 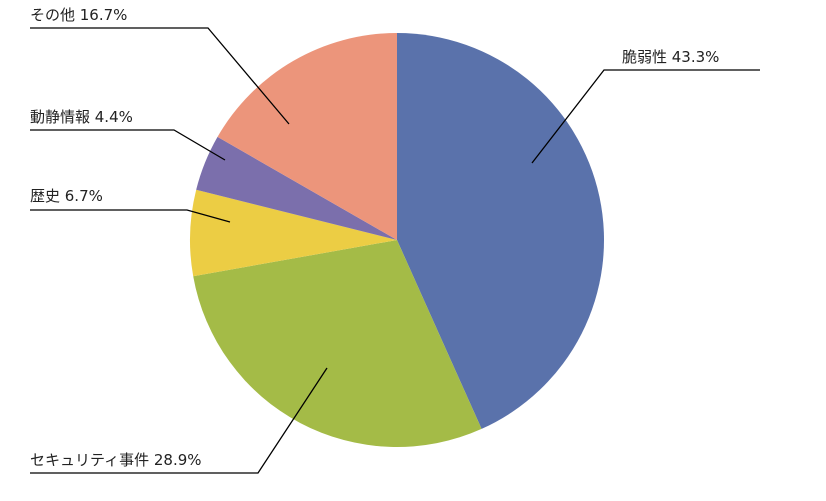 What do you see at coordinates (337, 344) in the screenshot?
I see `pie-slice-security-incident` at bounding box center [337, 344].